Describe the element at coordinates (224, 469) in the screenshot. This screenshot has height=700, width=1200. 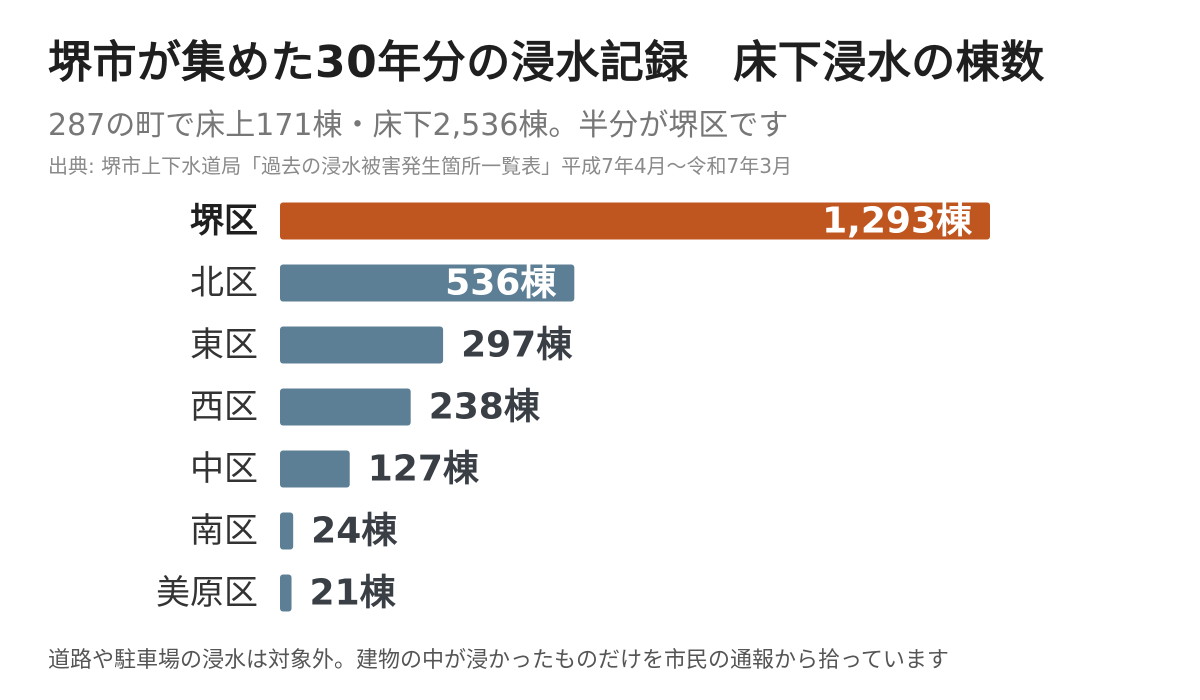
I see `category-label: 中区` at that location.